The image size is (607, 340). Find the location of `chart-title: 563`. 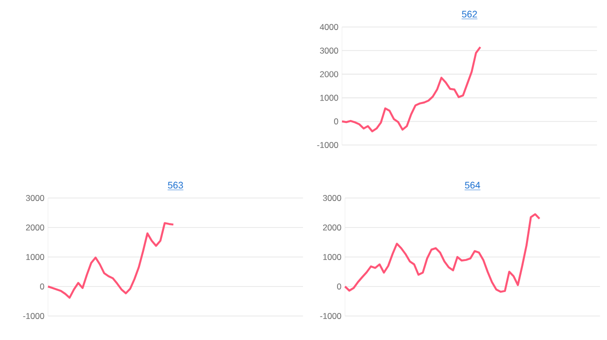

chart-title: 563 is located at coordinates (175, 185).